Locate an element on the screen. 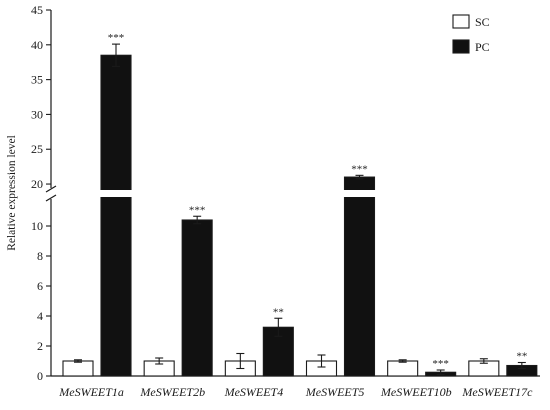  y-tick-label: 20 is located at coordinates (37, 184).